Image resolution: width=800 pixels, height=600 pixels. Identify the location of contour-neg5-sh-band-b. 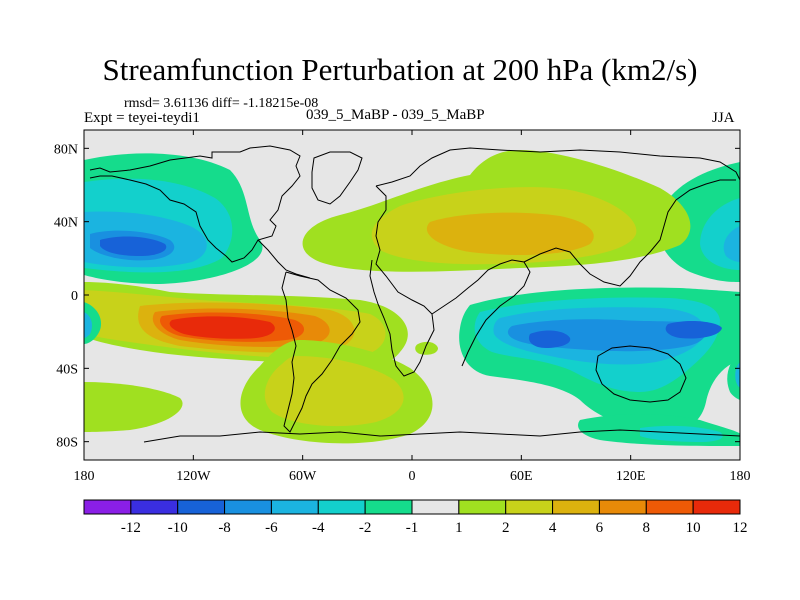
(693, 330).